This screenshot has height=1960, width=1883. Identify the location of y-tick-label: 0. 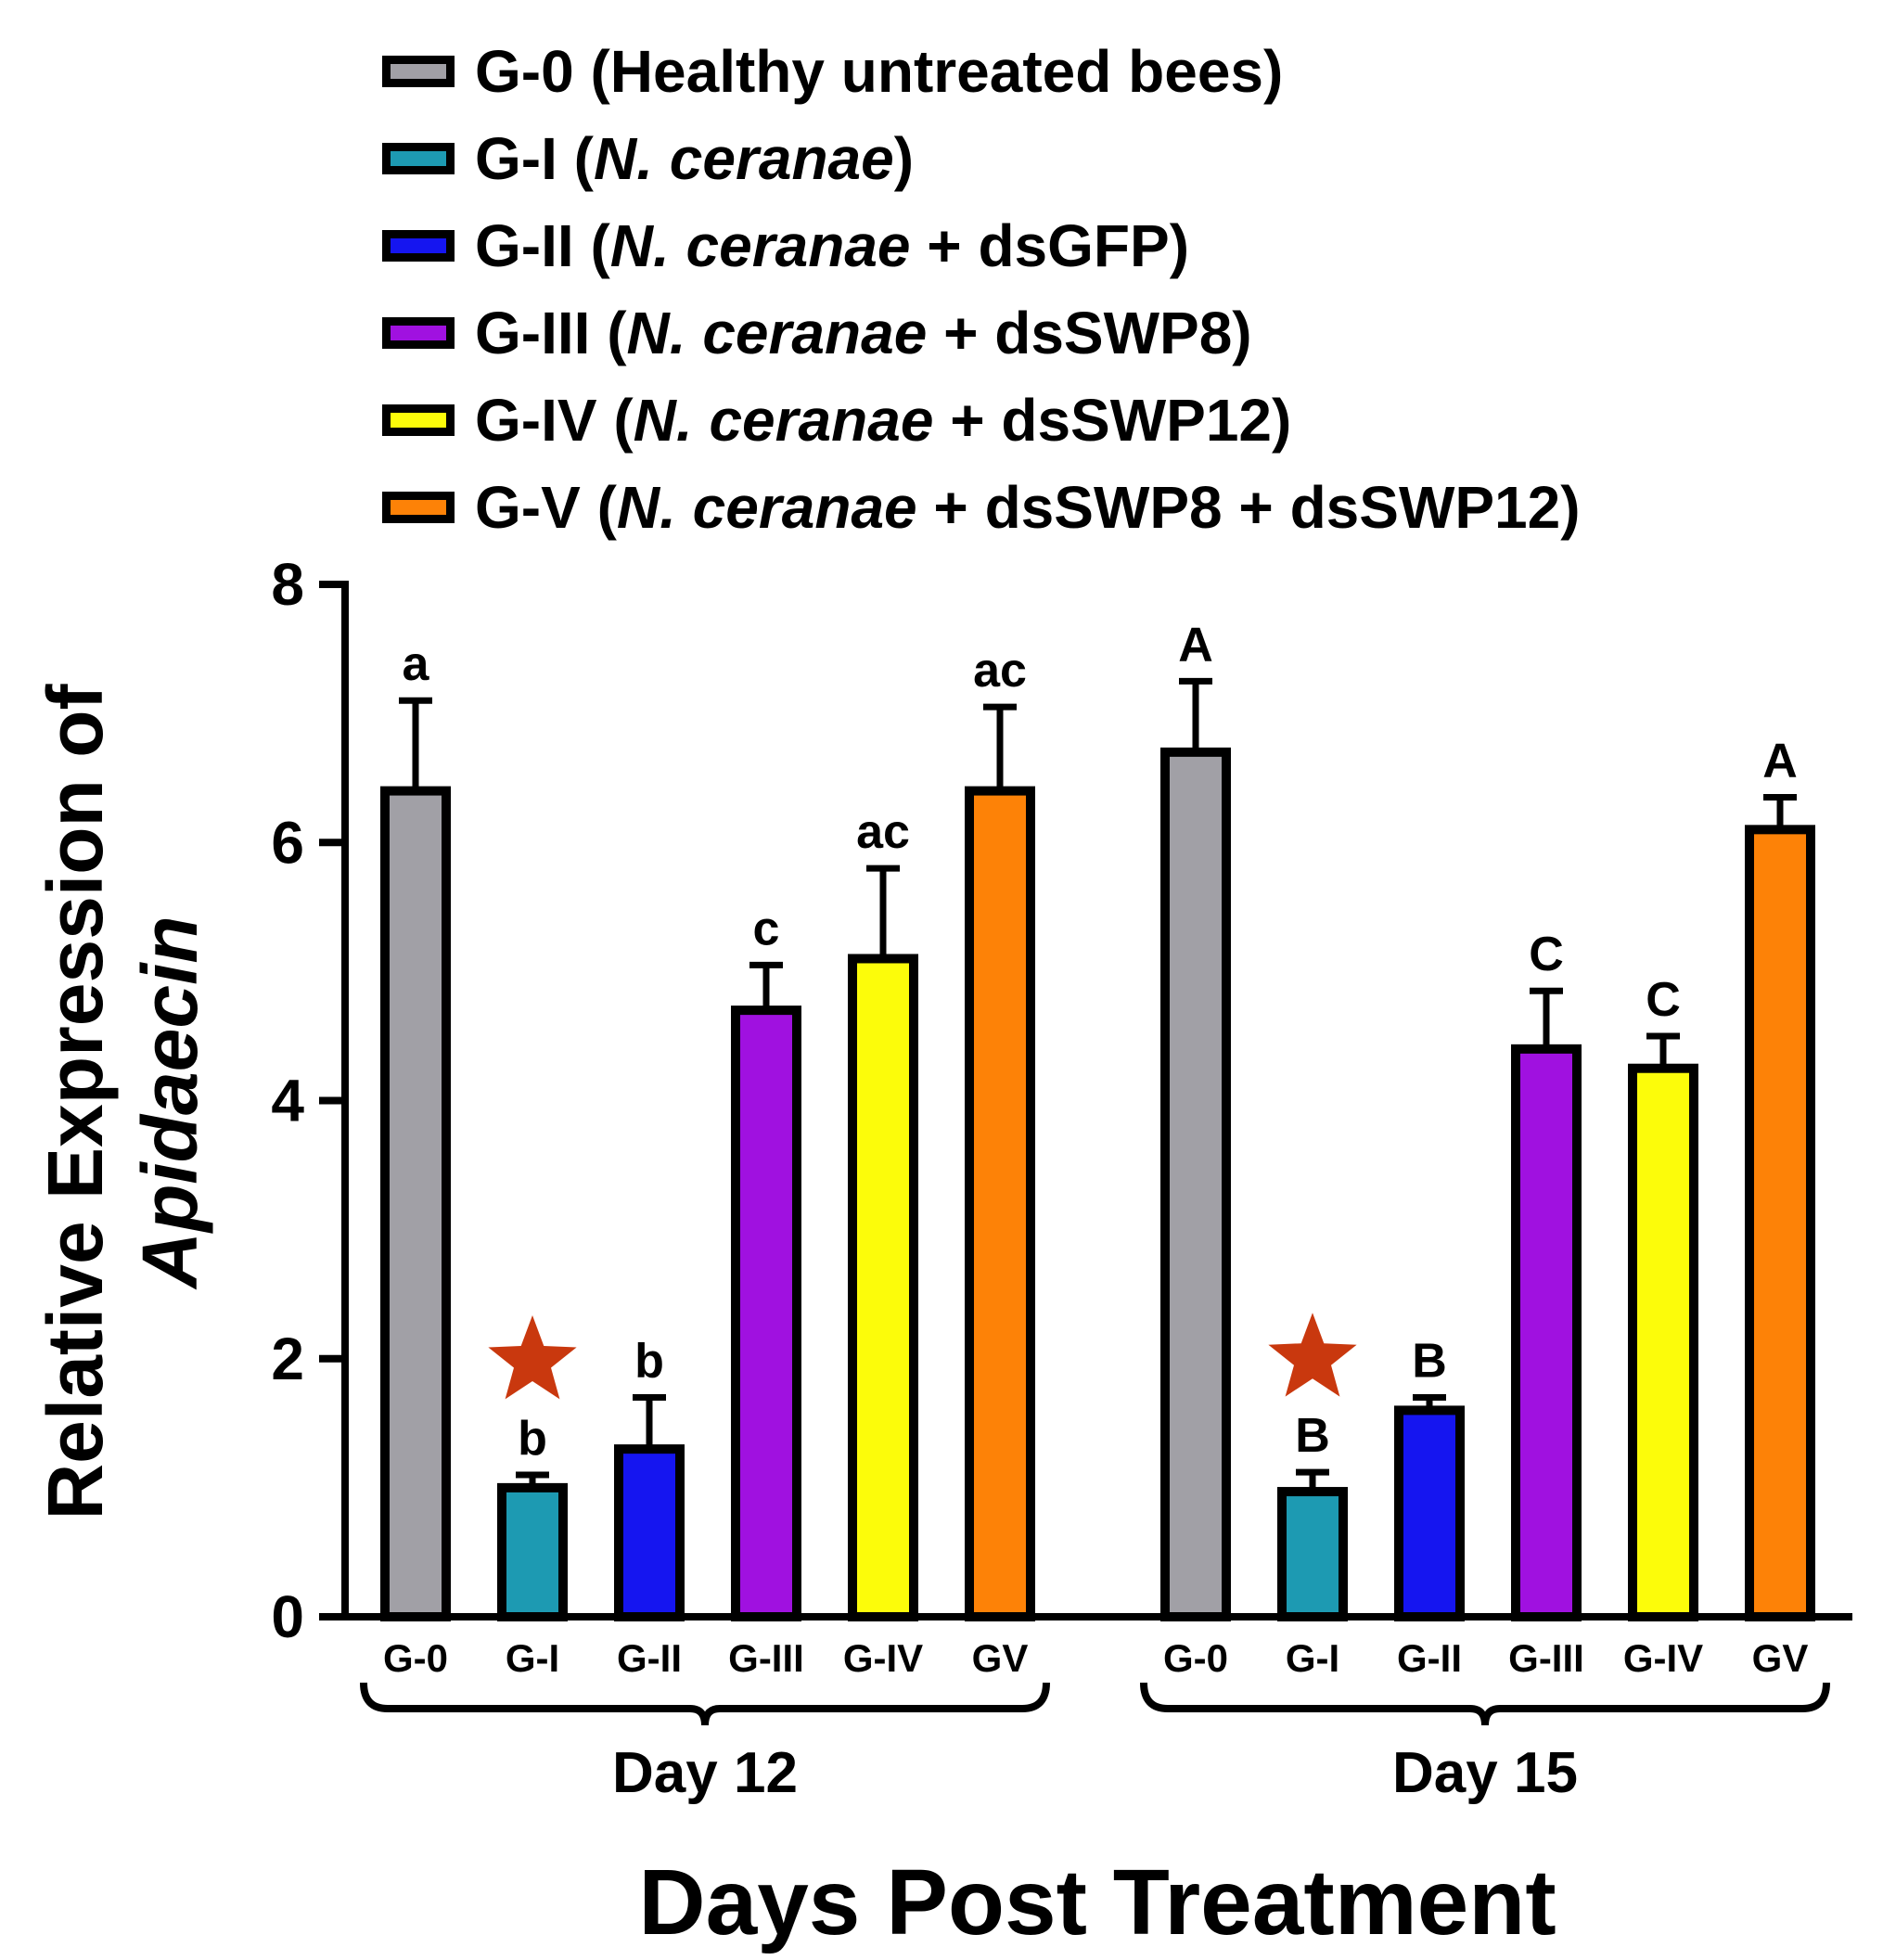
(287, 1617).